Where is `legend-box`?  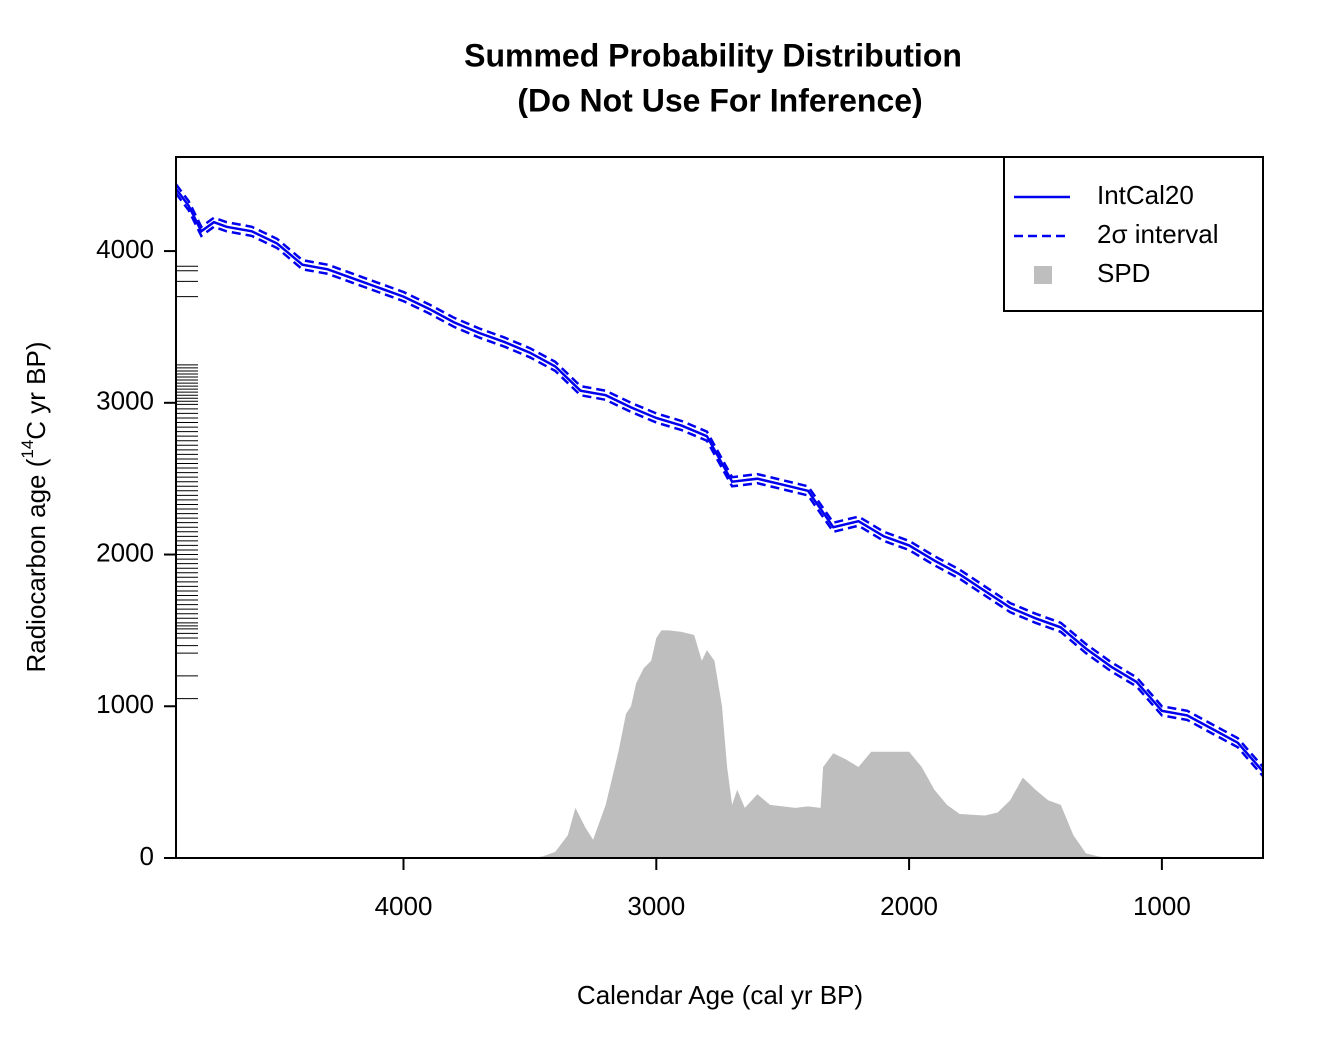 legend-box is located at coordinates (1133, 234).